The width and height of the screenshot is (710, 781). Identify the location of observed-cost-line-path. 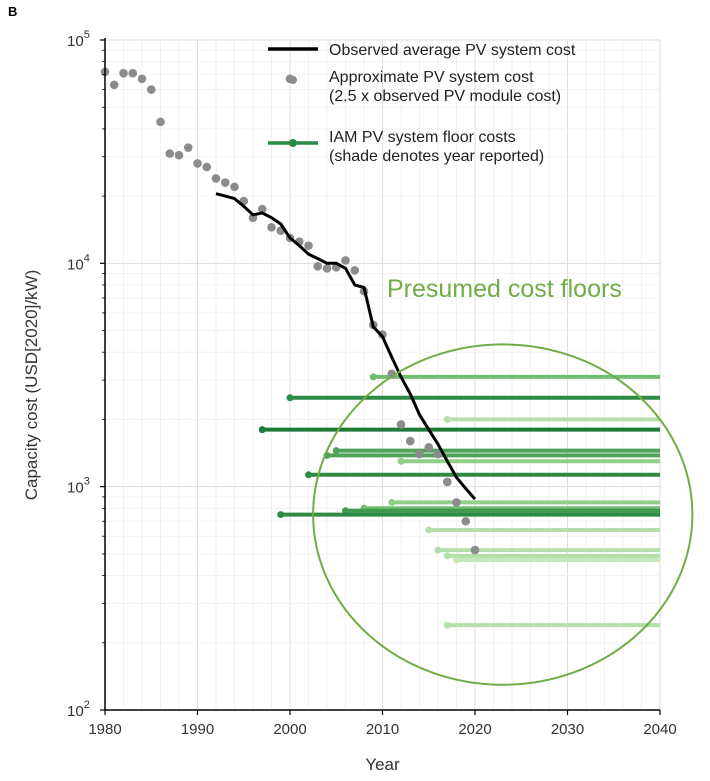
(346, 346).